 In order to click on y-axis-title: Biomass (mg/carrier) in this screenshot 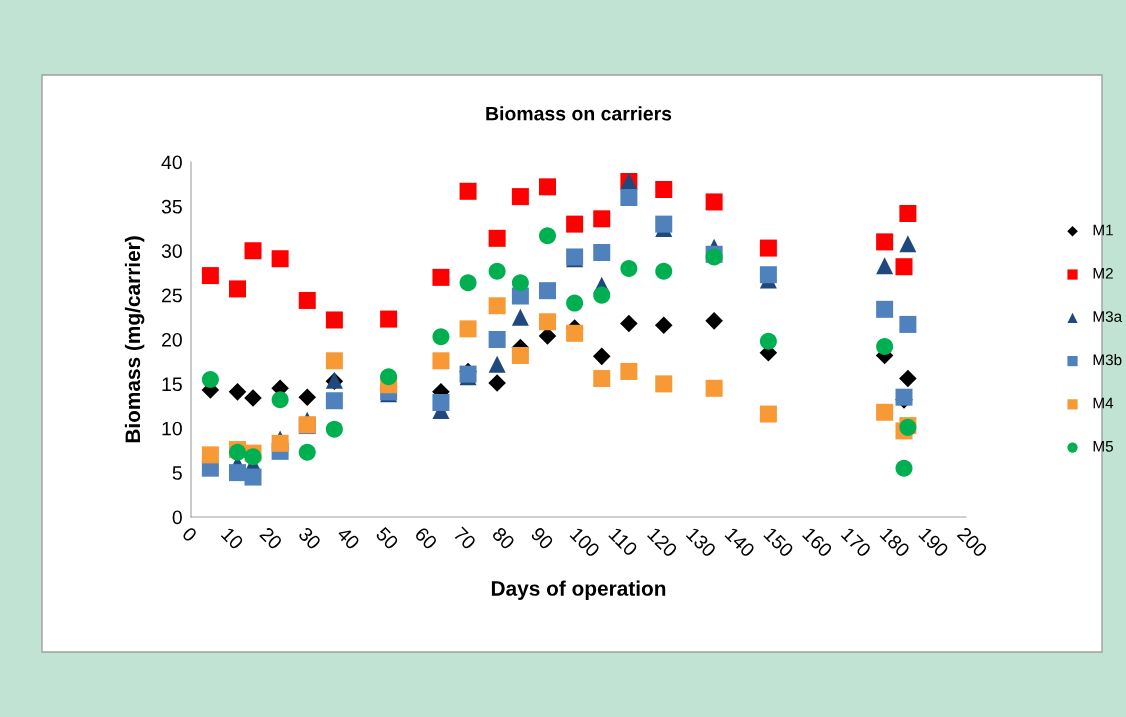, I will do `click(134, 339)`.